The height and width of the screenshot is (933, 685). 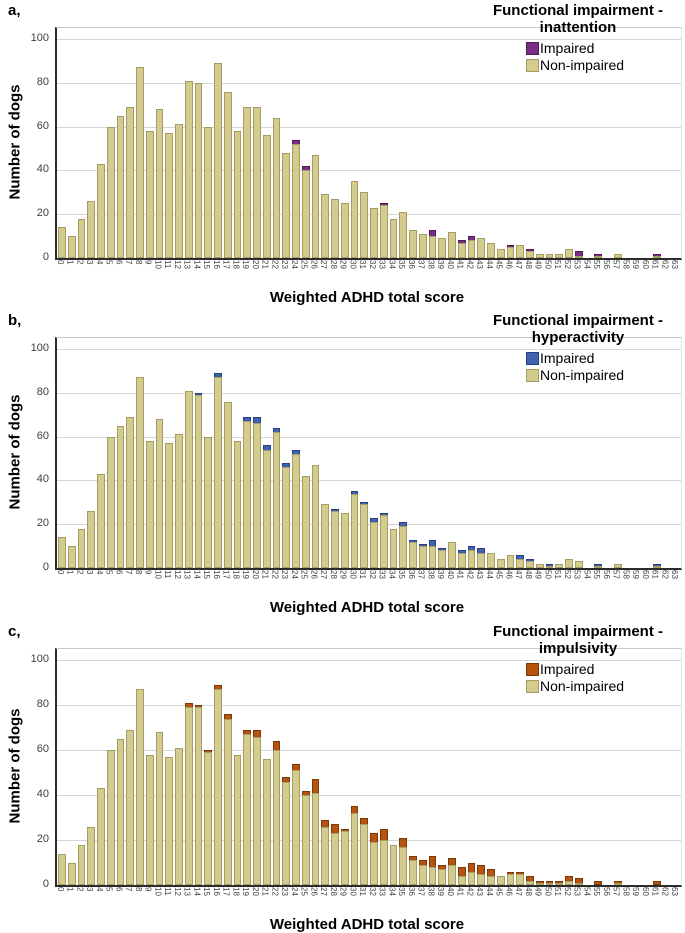 I want to click on bar-x33, so click(x=384, y=767).